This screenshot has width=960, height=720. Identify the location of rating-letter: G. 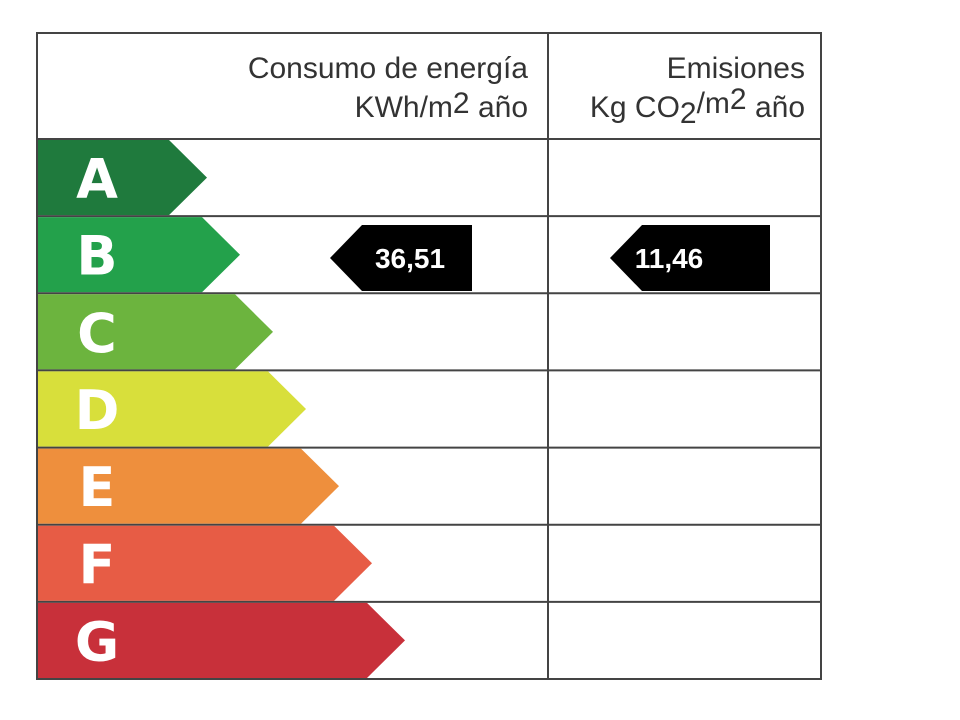
(97, 641).